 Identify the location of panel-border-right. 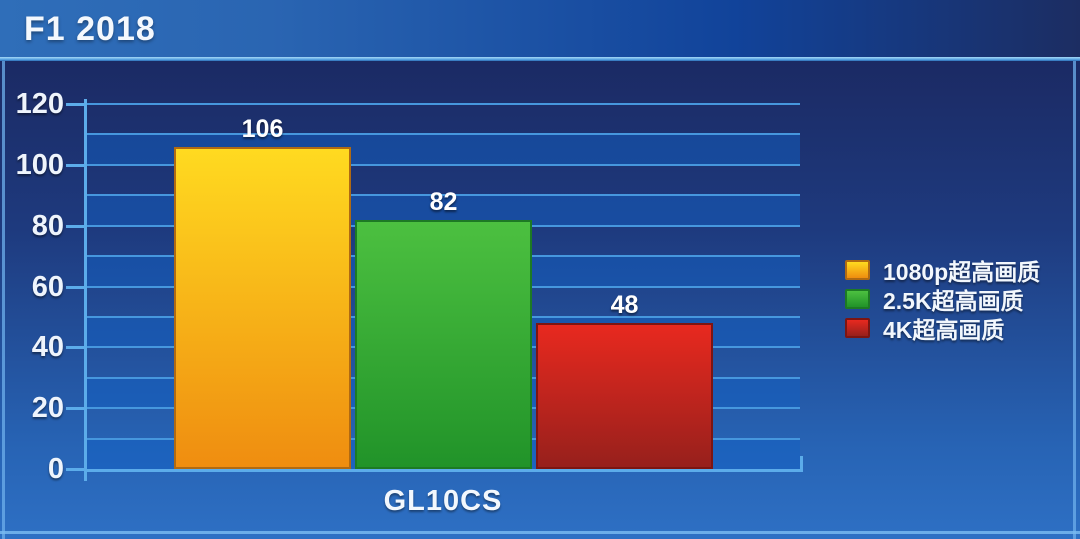
(1074, 300).